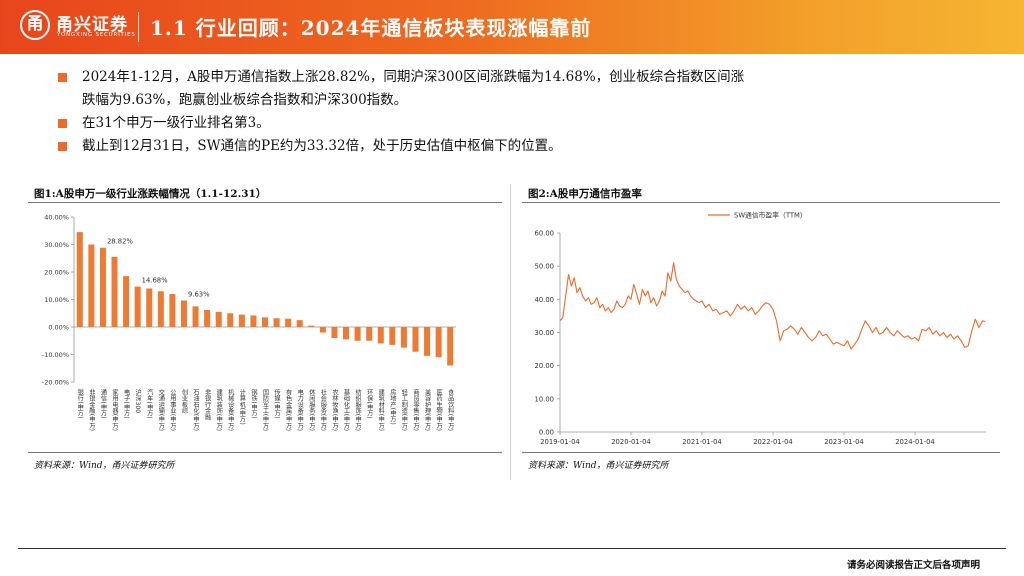 The height and width of the screenshot is (576, 1024). Describe the element at coordinates (311, 409) in the screenshot. I see `x-tick-label: 休闲服务(申万)` at that location.